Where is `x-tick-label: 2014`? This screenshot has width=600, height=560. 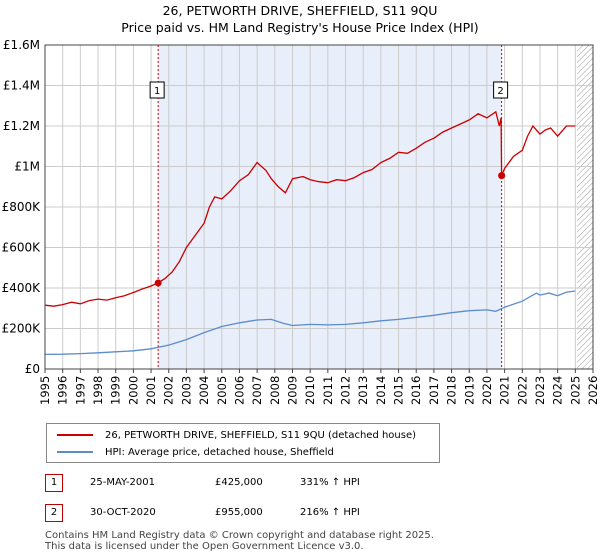 x-tick-label: 2014 is located at coordinates (381, 390).